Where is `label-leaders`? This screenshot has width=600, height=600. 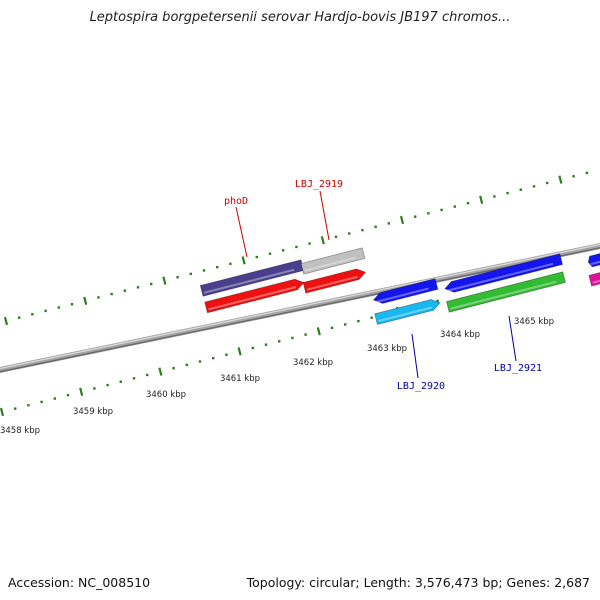
label-leaders is located at coordinates (376, 284).